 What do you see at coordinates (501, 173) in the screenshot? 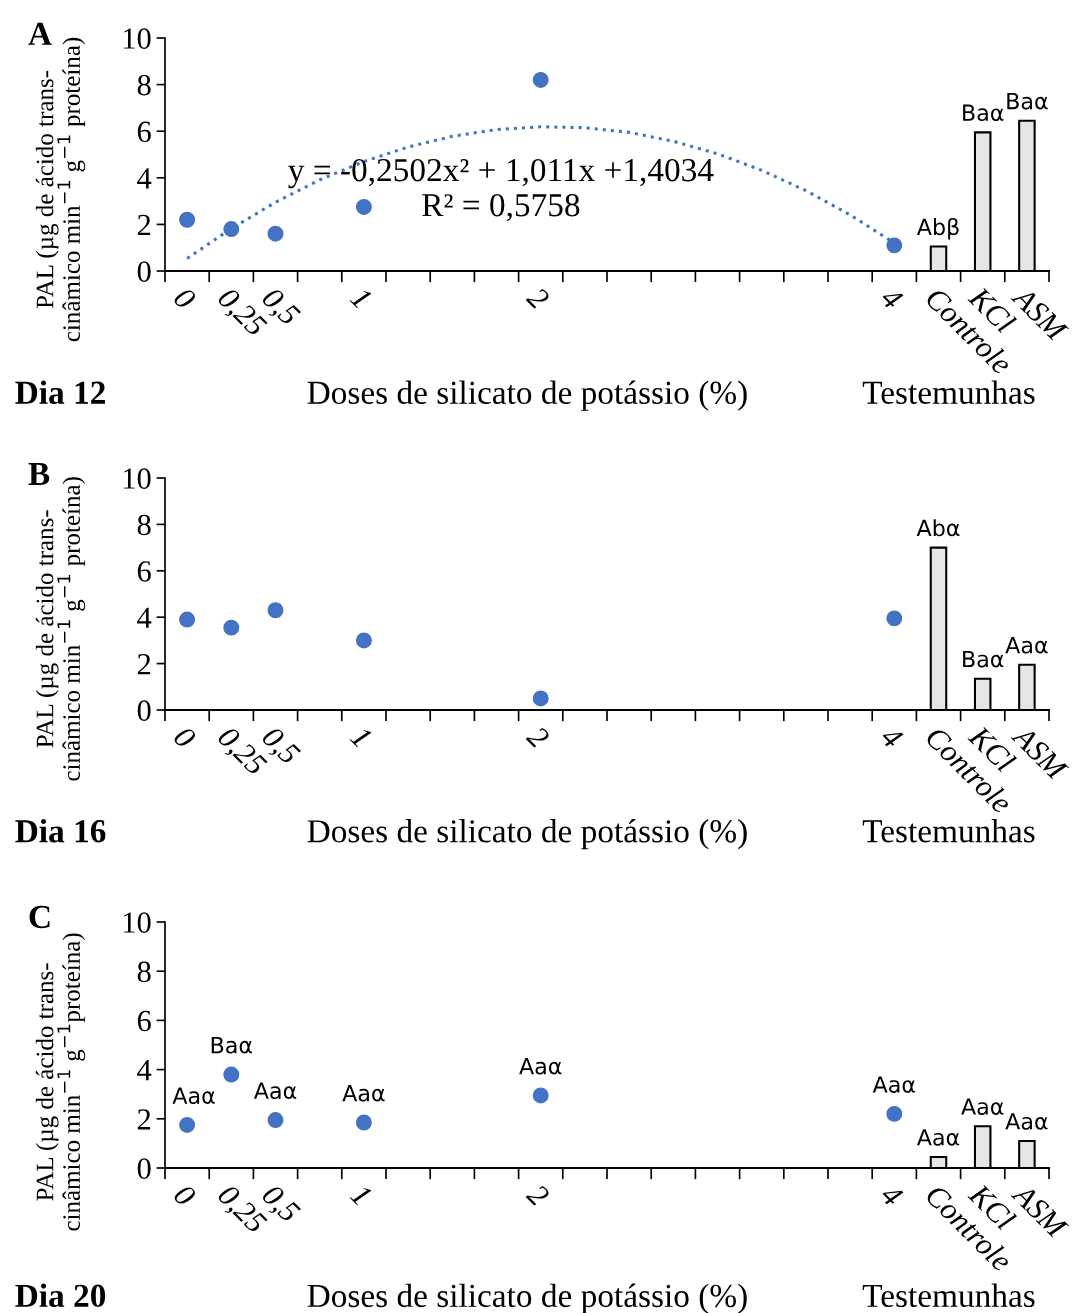
I see `annotation: y = -0,2502x² + 1,011x +1,4034` at bounding box center [501, 173].